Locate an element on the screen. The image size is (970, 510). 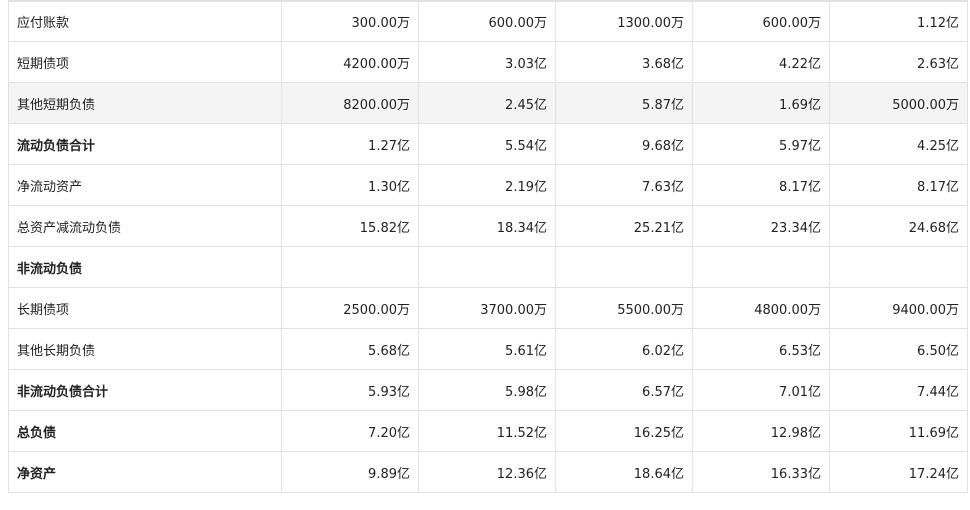
value-cell: 18.64亿 is located at coordinates (624, 472).